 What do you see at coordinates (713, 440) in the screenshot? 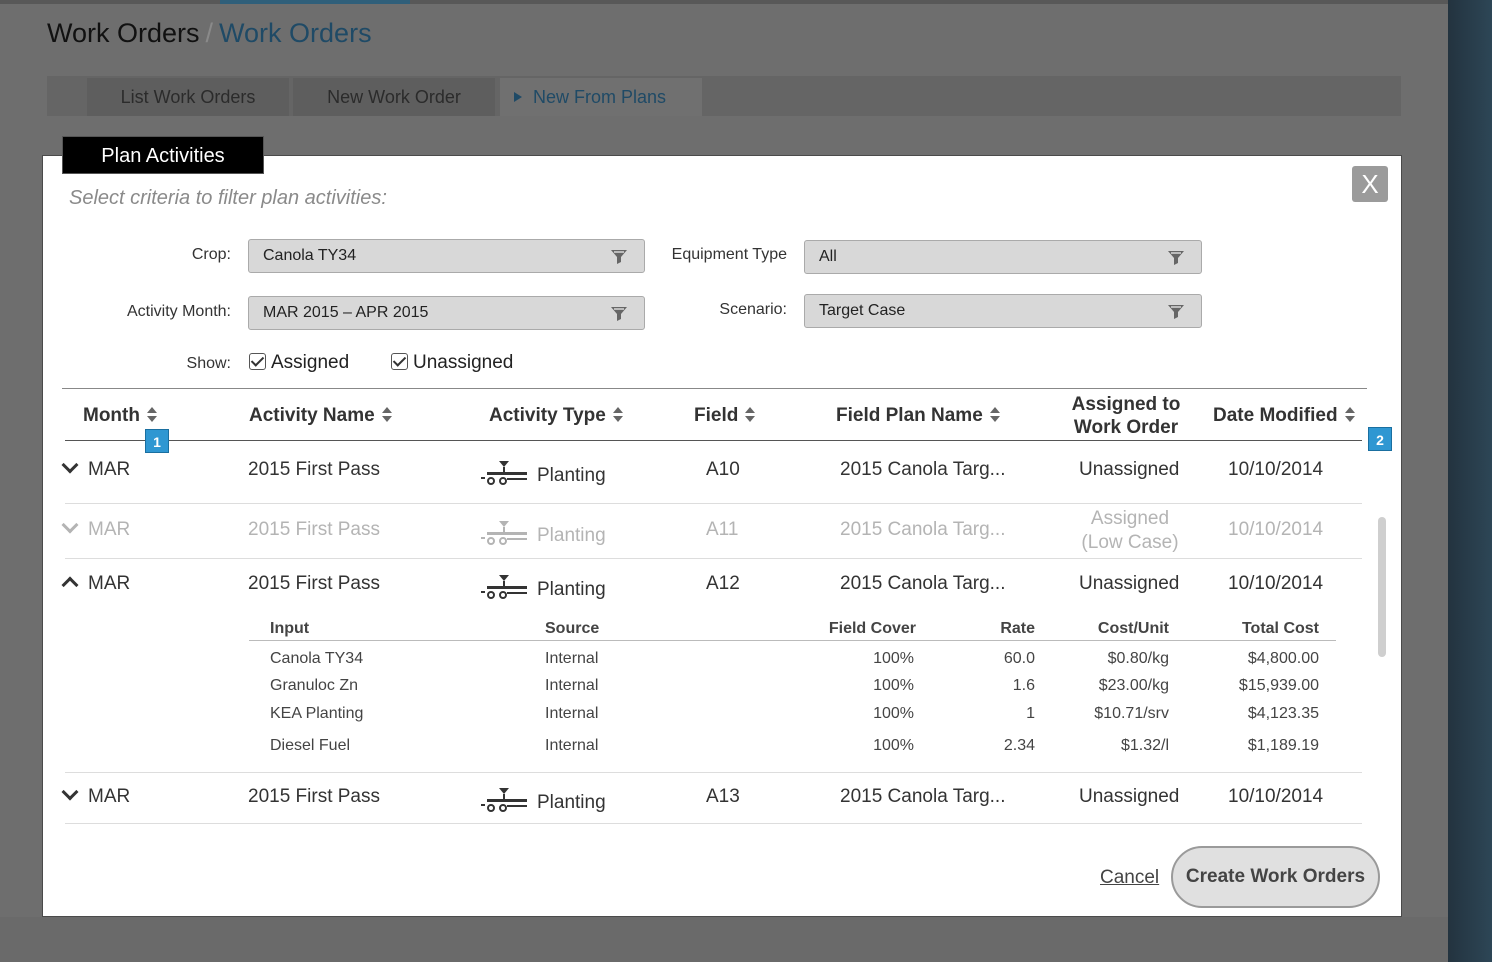
I see `table-header-rule` at bounding box center [713, 440].